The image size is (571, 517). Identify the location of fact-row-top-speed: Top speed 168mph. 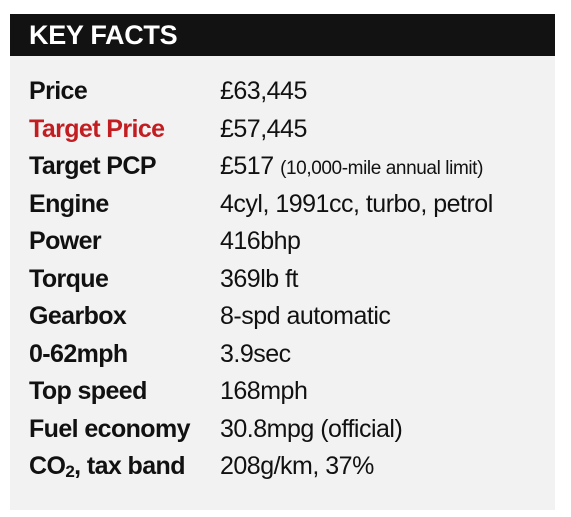
(288, 392).